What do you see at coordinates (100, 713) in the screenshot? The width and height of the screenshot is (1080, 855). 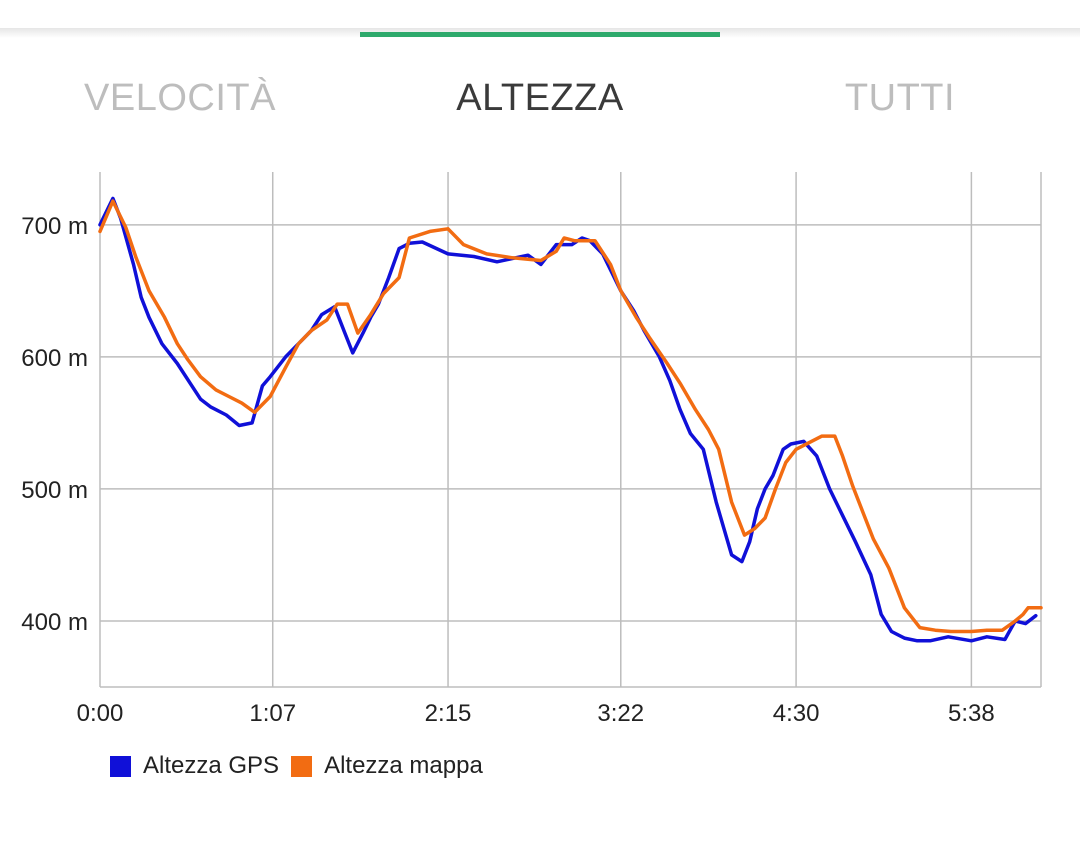 I see `x-tick-label: 0:00` at bounding box center [100, 713].